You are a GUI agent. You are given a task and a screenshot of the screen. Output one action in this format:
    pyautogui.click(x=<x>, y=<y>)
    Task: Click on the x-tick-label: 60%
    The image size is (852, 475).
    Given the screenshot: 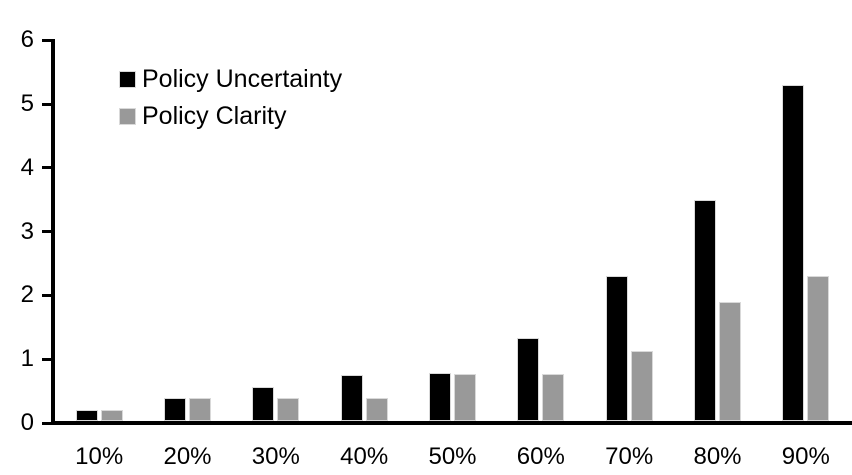 What is the action you would take?
    pyautogui.click(x=540, y=456)
    